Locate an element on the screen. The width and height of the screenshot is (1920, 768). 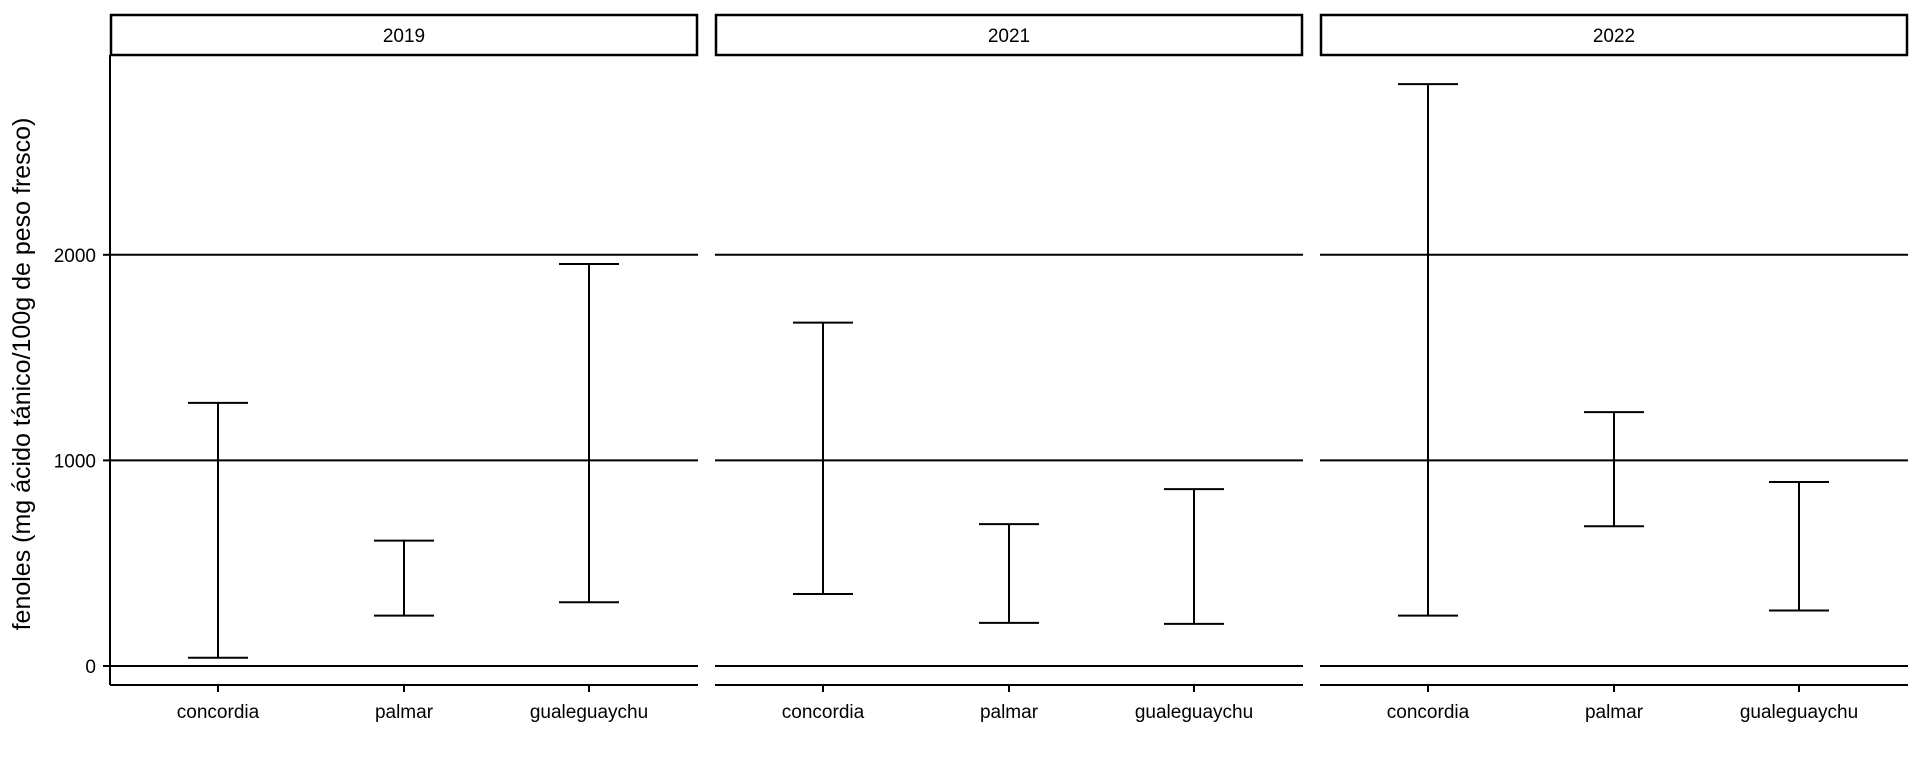
panel-title: 2022 is located at coordinates (1614, 36).